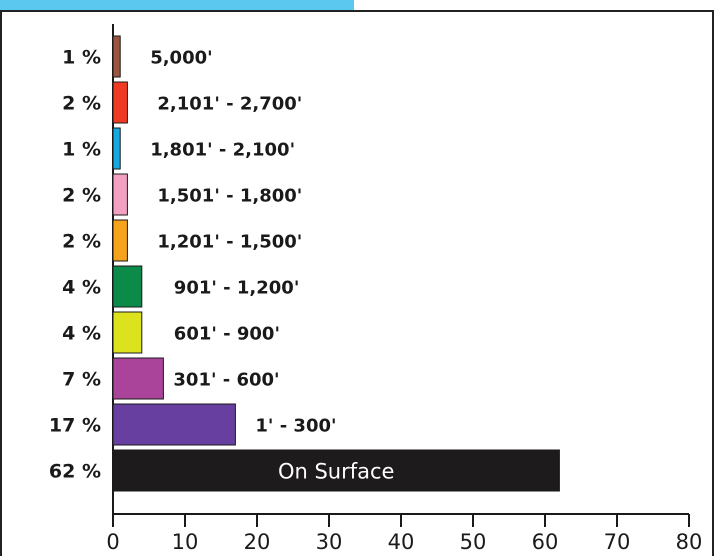 This screenshot has width=717, height=556. I want to click on category-label: 1,201' - 1,500', so click(229, 242).